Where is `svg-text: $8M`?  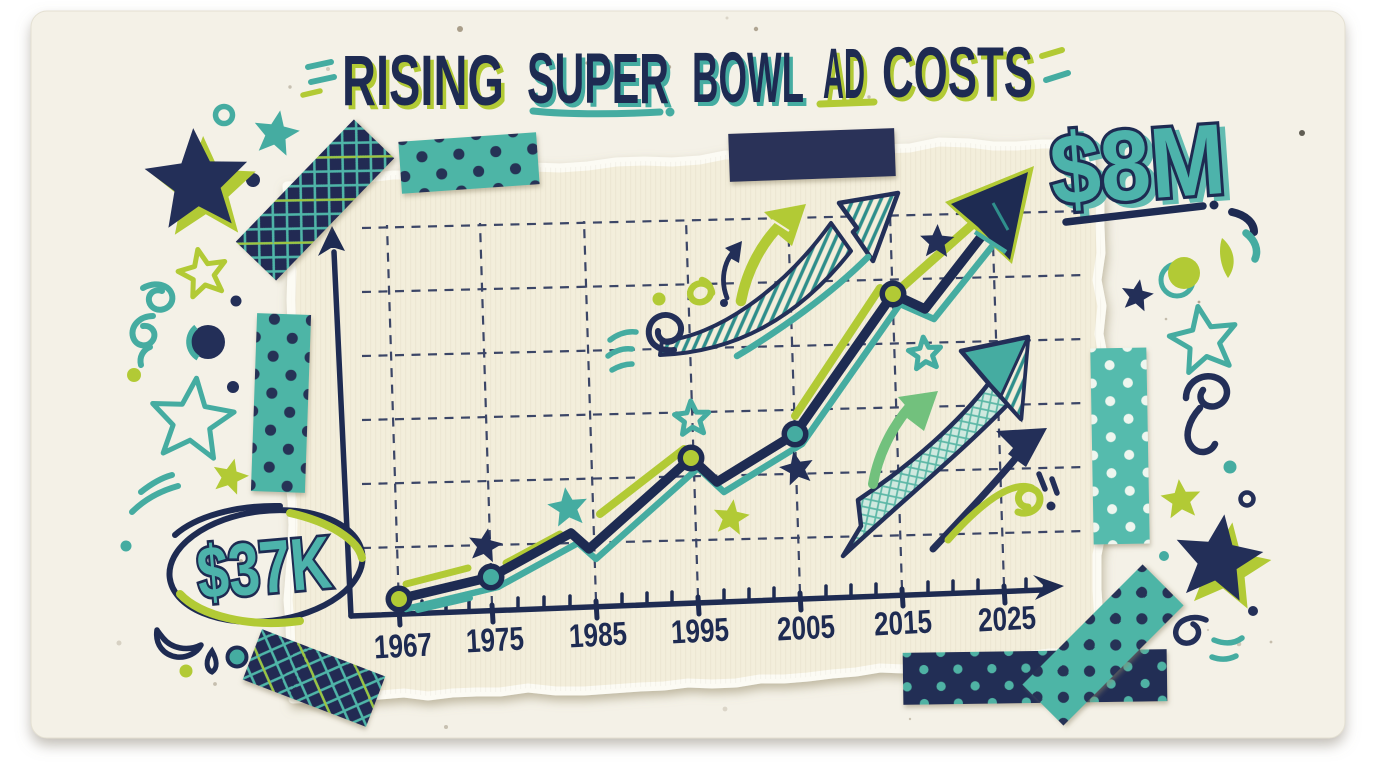
svg-text: $8M is located at coordinates (1144, 170).